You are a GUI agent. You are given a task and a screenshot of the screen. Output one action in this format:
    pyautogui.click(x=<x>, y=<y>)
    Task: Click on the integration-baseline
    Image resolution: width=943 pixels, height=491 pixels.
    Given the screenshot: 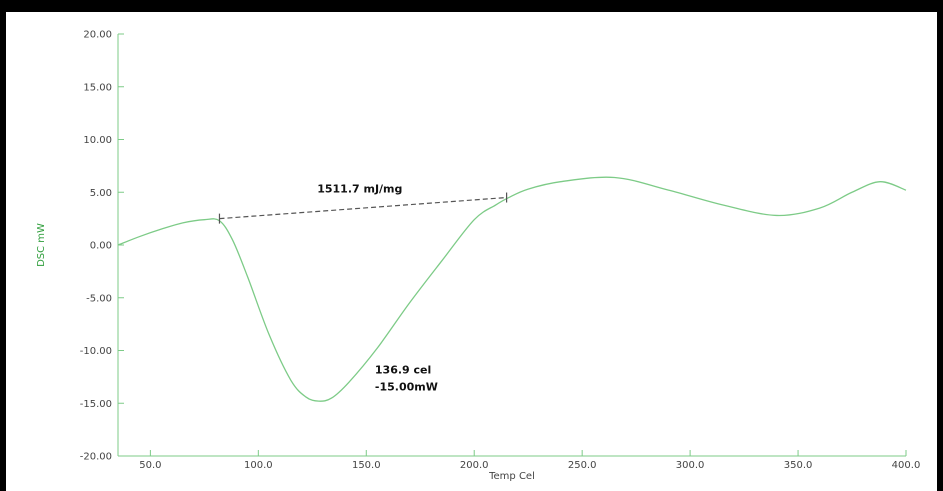 What is the action you would take?
    pyautogui.click(x=363, y=208)
    